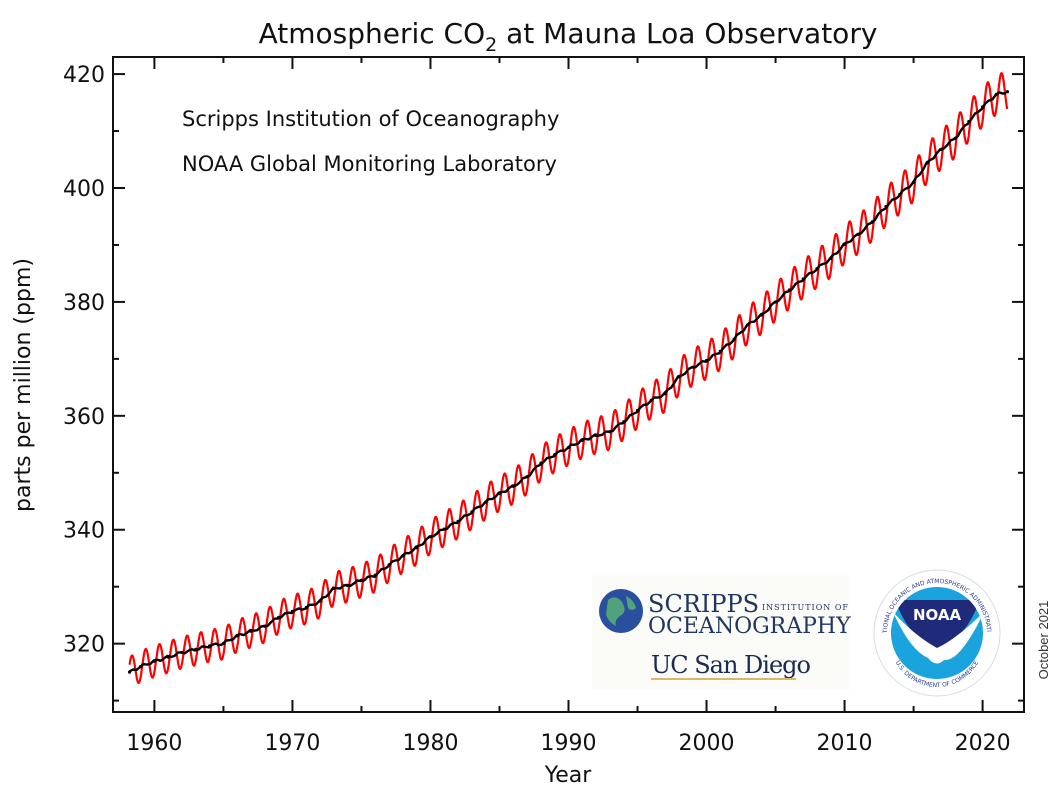  Describe the element at coordinates (937, 615) in the screenshot. I see `noaa-logo-text: NOAA` at that location.